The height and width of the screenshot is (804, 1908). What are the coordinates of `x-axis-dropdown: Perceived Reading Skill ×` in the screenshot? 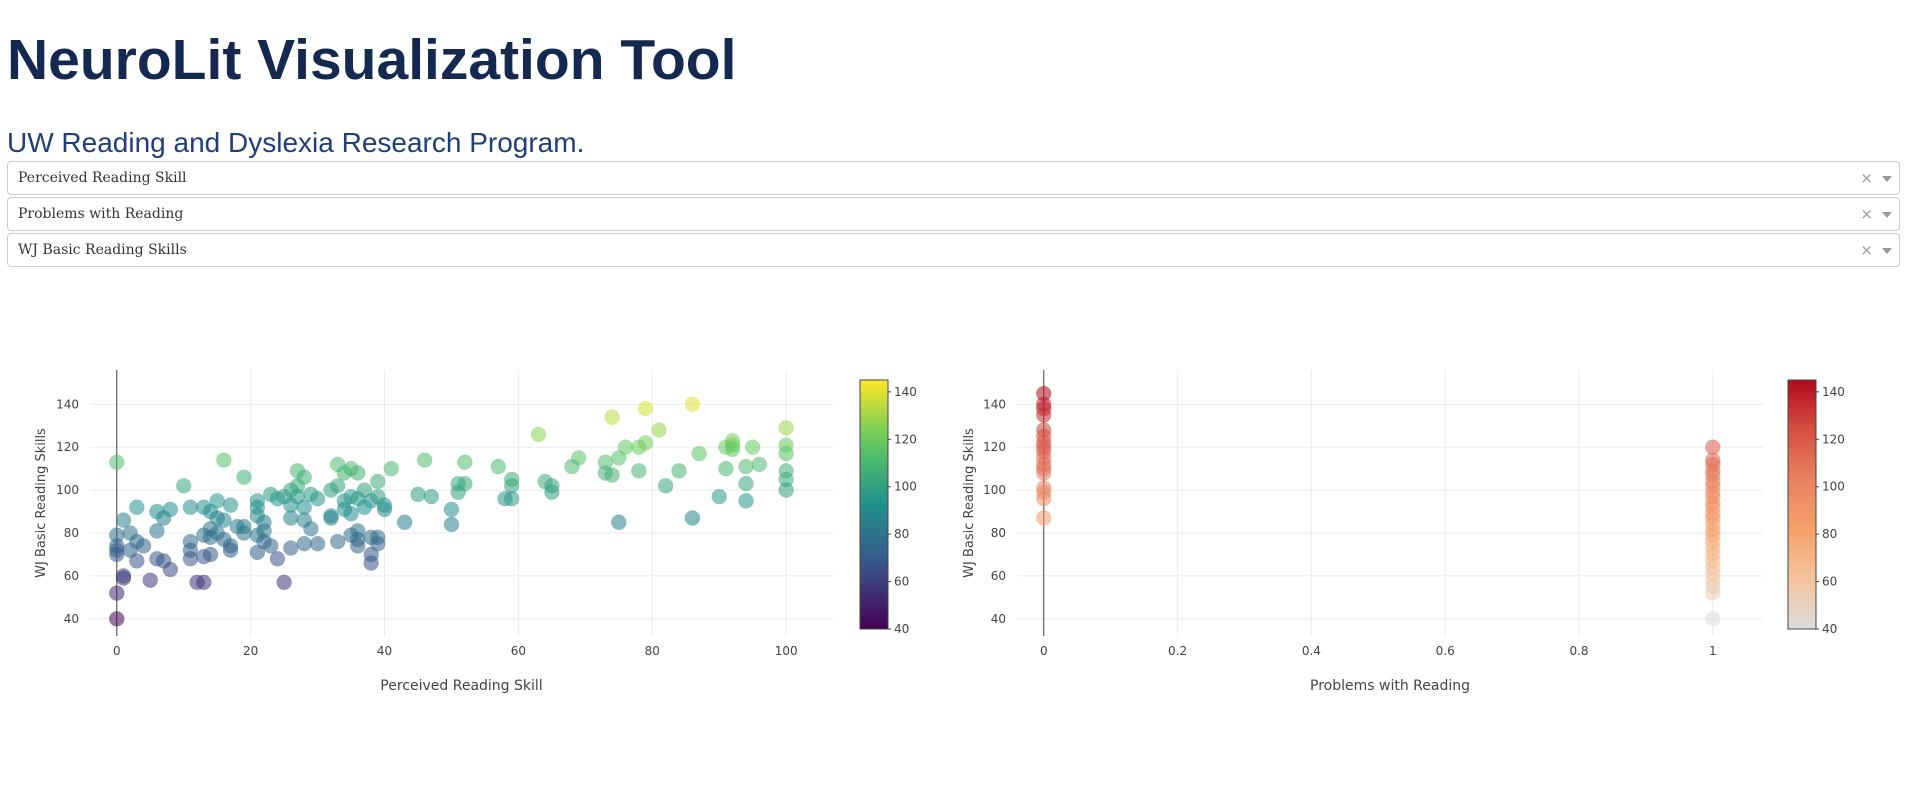 It's located at (953, 178).